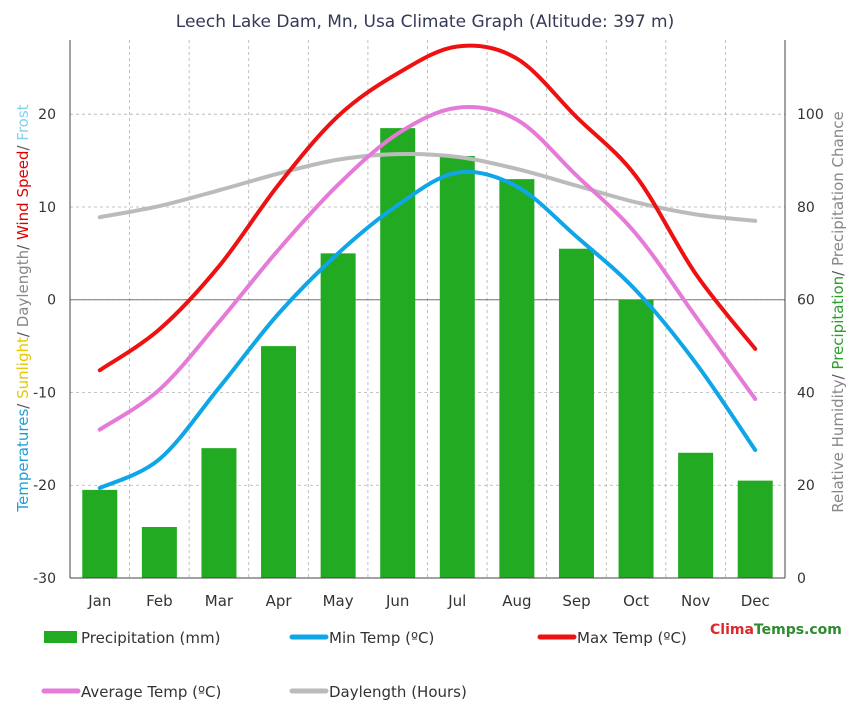 This screenshot has width=851, height=719. I want to click on right-tick-label: 80, so click(806, 208).